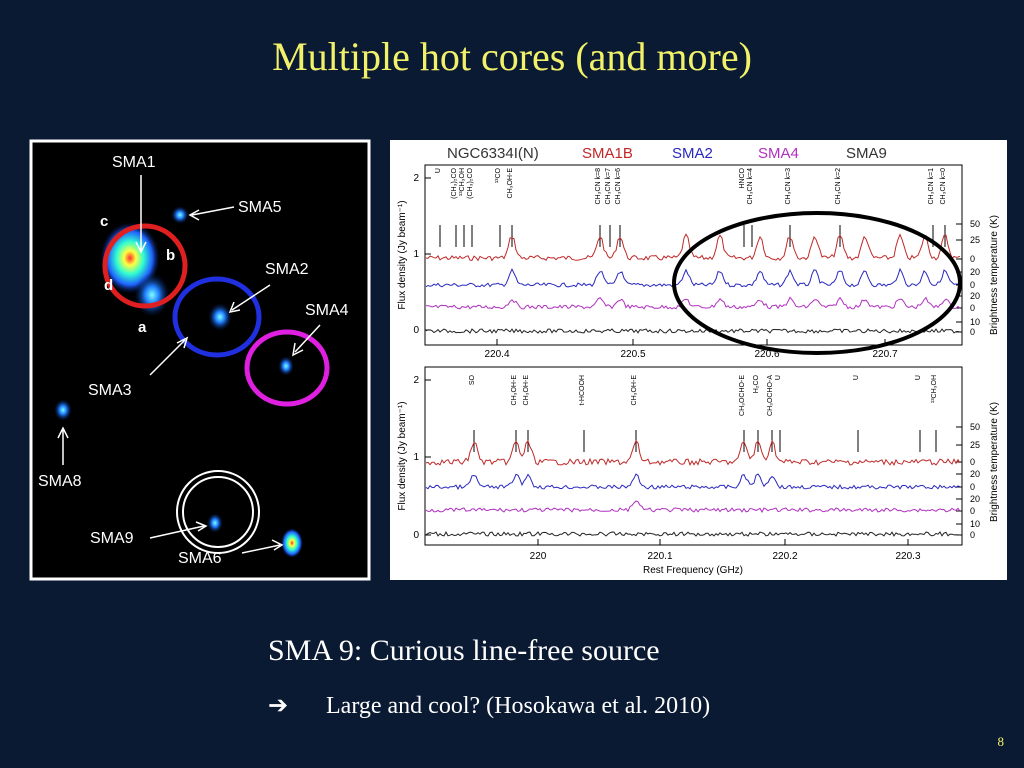 Image resolution: width=1024 pixels, height=768 pixels. I want to click on line-label: CH₃CN k=3, so click(788, 186).